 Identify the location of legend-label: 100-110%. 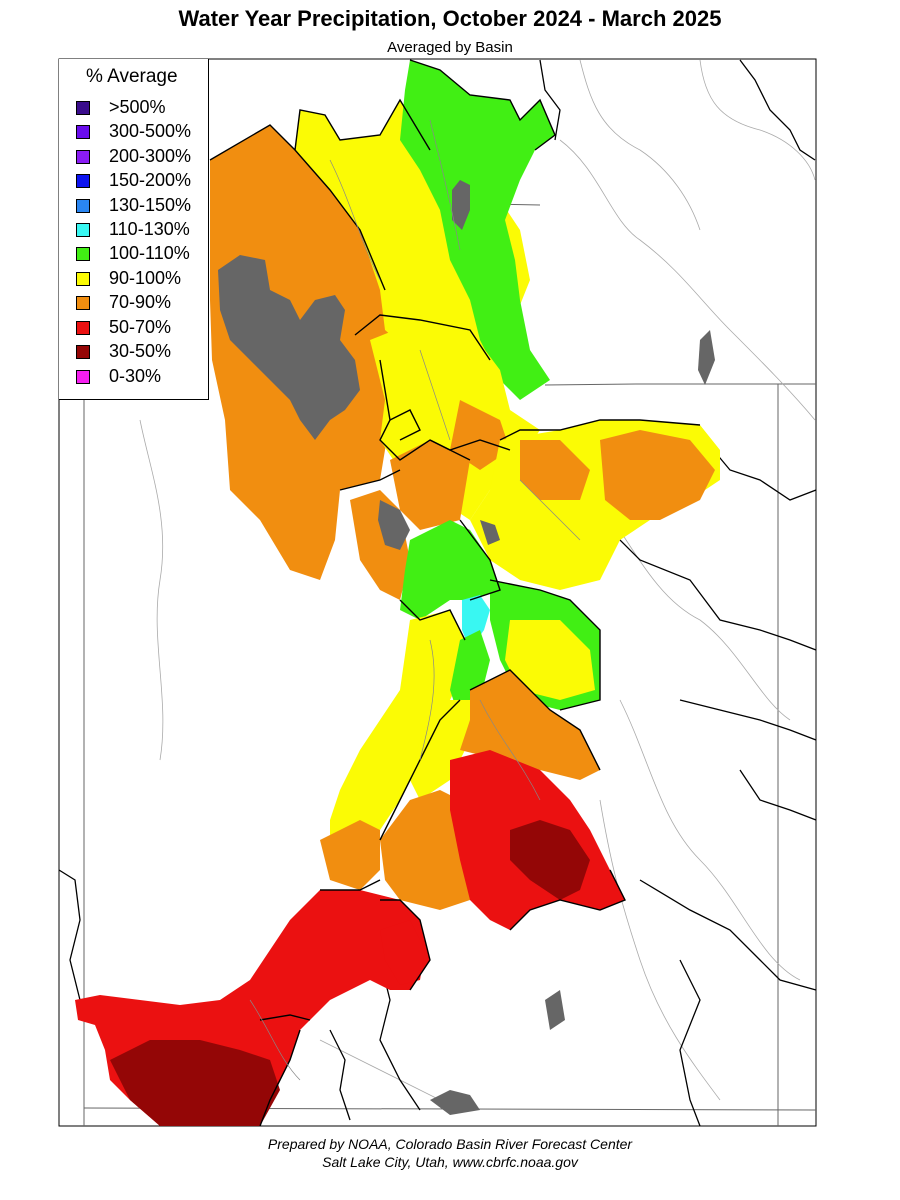
(149, 253).